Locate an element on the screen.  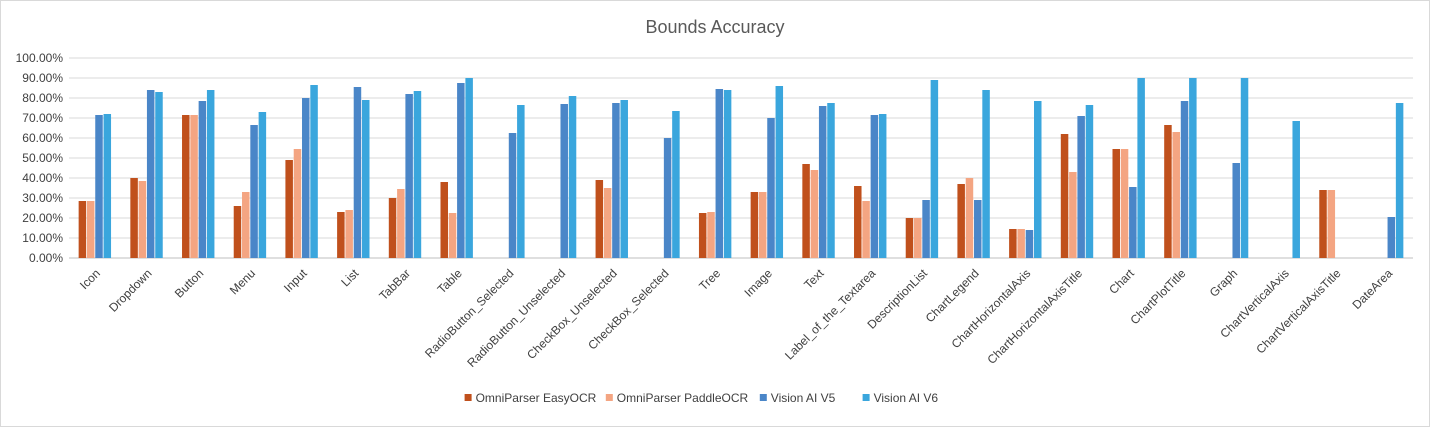
x-tick-label: ChartPlotTitle is located at coordinates (1158, 296).